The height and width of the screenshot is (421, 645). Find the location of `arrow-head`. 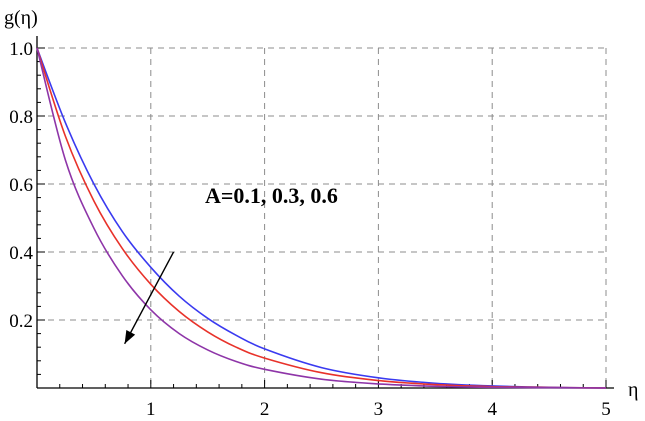

arrow-head is located at coordinates (130, 336).